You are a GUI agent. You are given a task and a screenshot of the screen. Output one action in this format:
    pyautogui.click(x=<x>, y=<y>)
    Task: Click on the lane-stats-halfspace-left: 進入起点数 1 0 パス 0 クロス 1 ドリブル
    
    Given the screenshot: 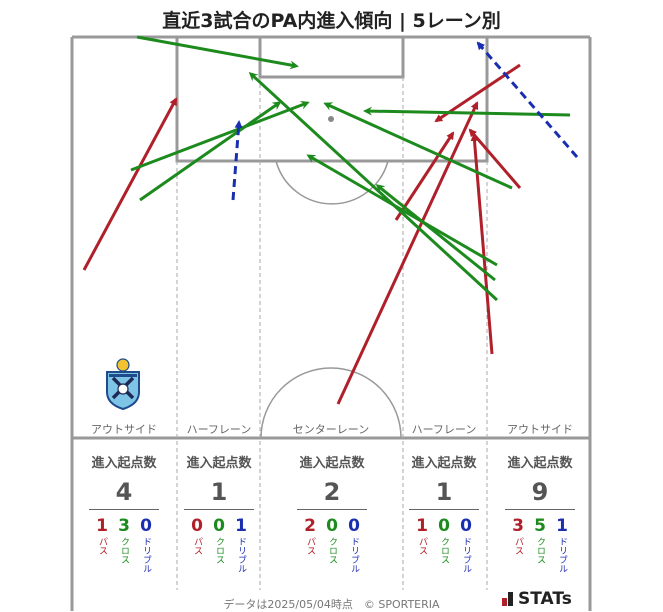 What is the action you would take?
    pyautogui.click(x=219, y=512)
    